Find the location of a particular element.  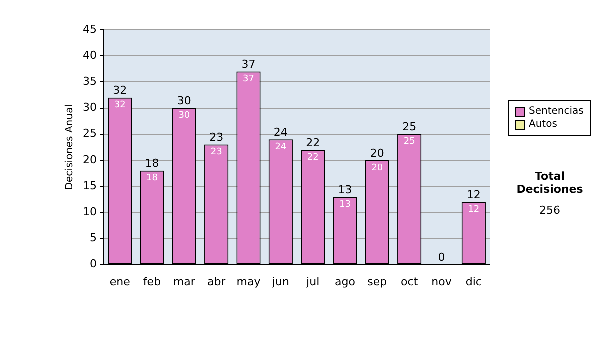

y-tick-label: 0 is located at coordinates (93, 264).